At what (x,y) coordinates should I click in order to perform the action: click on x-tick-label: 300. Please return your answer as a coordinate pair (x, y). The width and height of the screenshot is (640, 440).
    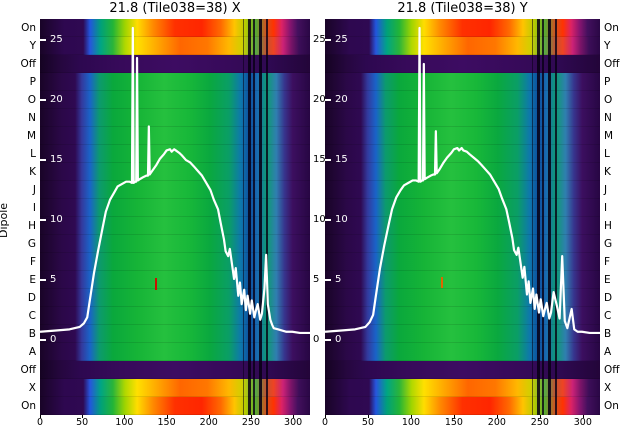
    Looking at the image, I should click on (293, 422).